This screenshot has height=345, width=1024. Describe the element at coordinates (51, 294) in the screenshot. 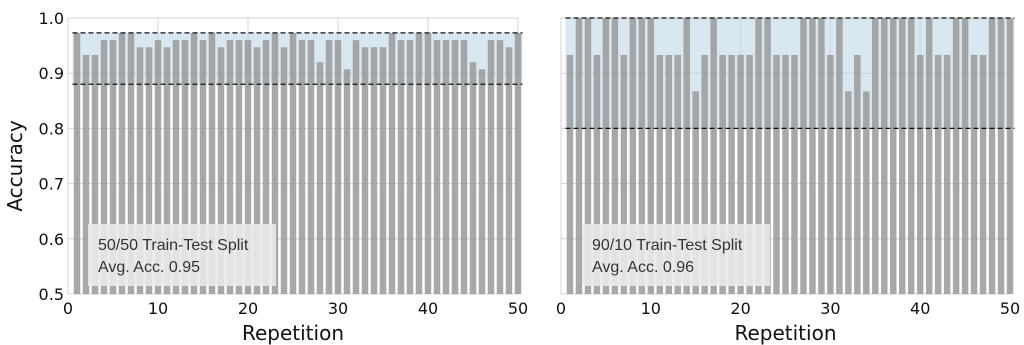

I see `y-tick-label: 0.5` at that location.